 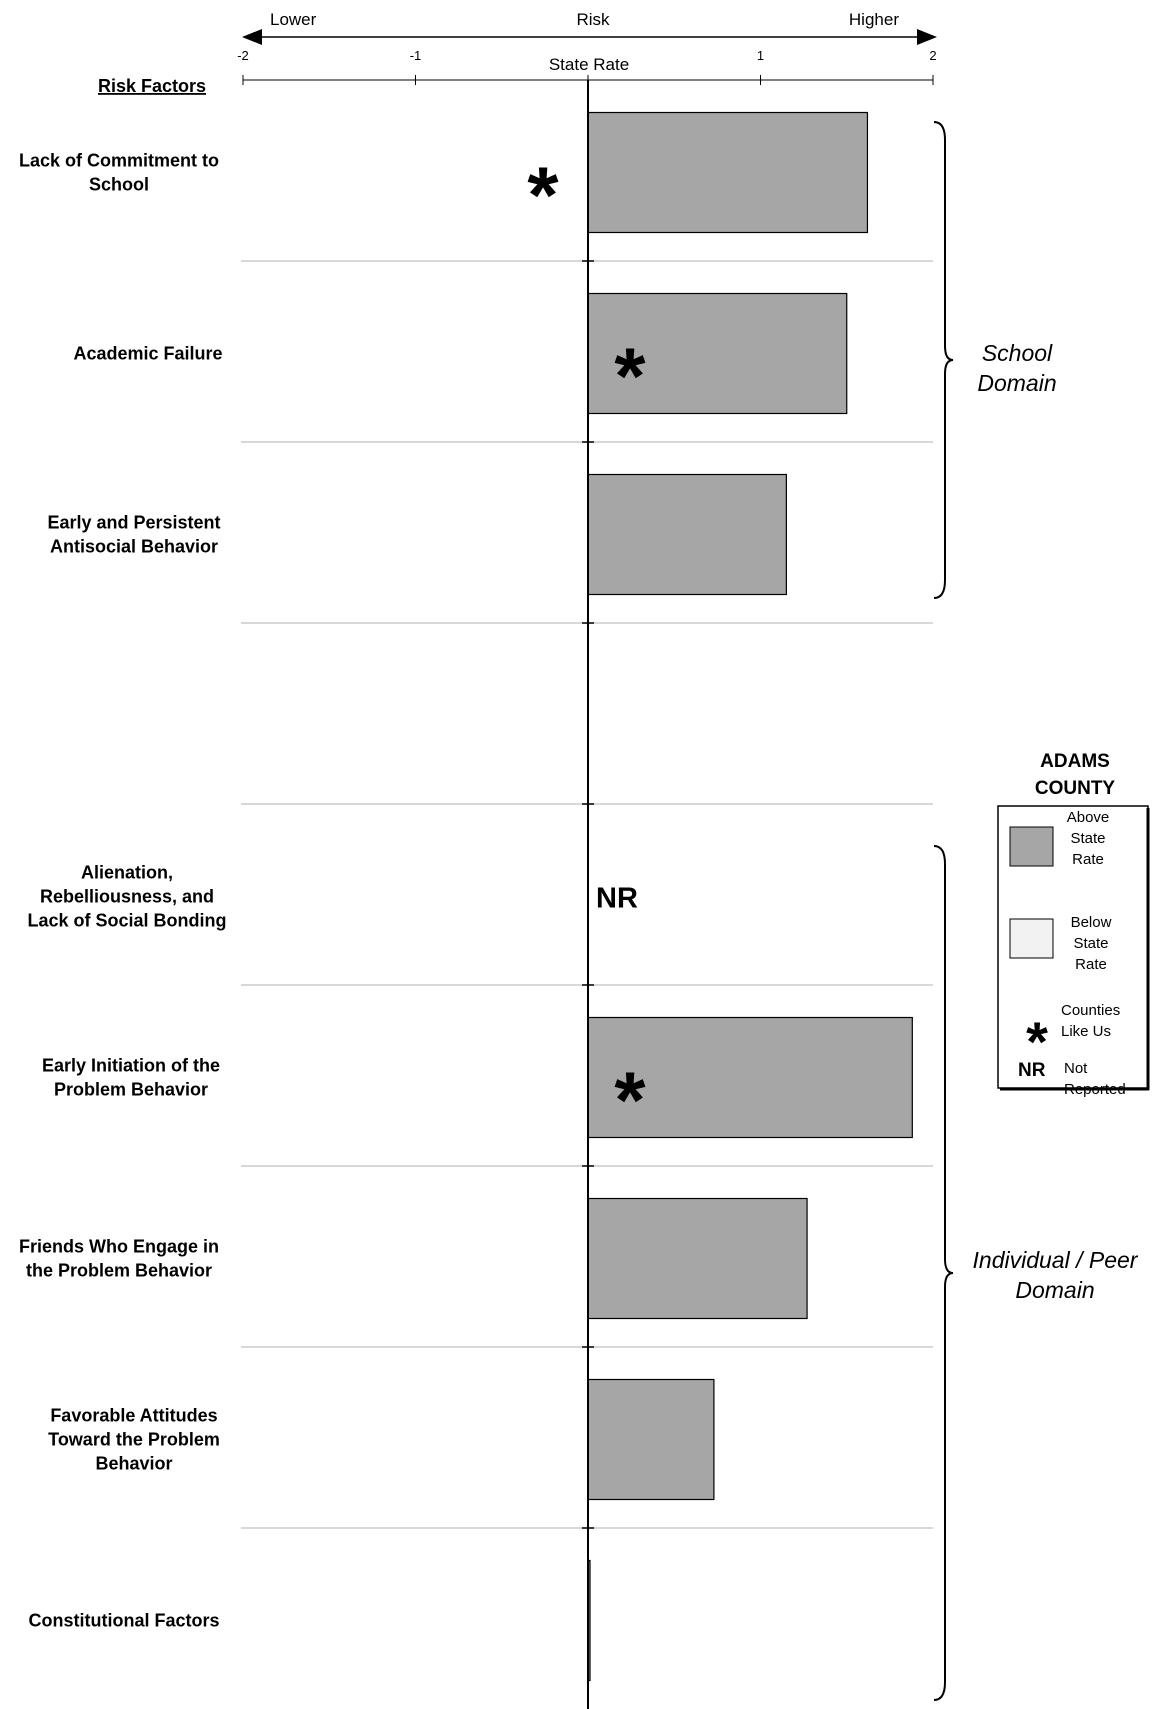 What do you see at coordinates (760, 55) in the screenshot?
I see `tick-label: 1` at bounding box center [760, 55].